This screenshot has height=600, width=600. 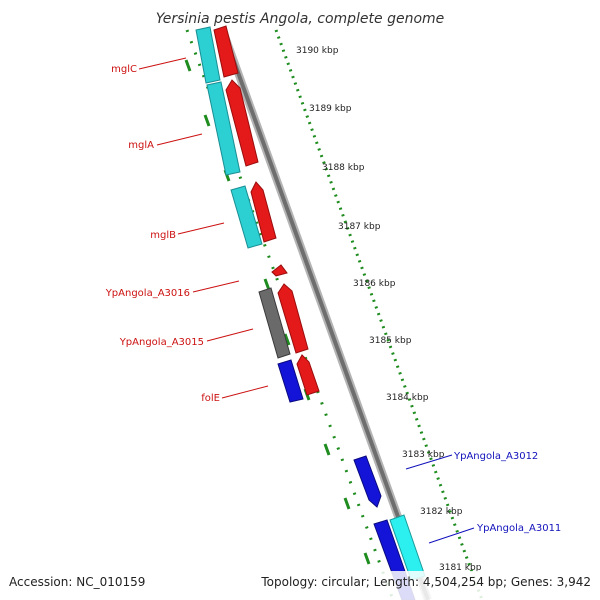 I want to click on scale-tick-label: 3183 kbp, so click(x=423, y=455).